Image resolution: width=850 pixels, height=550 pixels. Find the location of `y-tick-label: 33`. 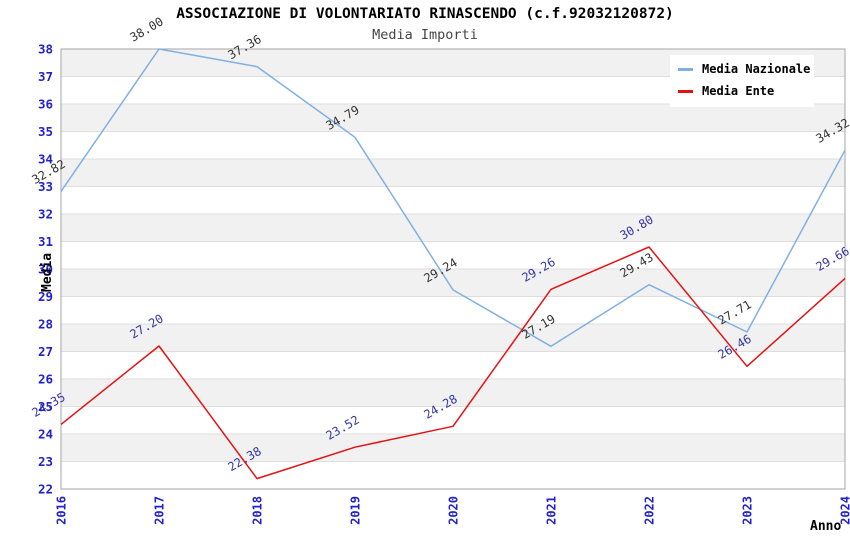

y-tick-label: 33 is located at coordinates (45, 186).